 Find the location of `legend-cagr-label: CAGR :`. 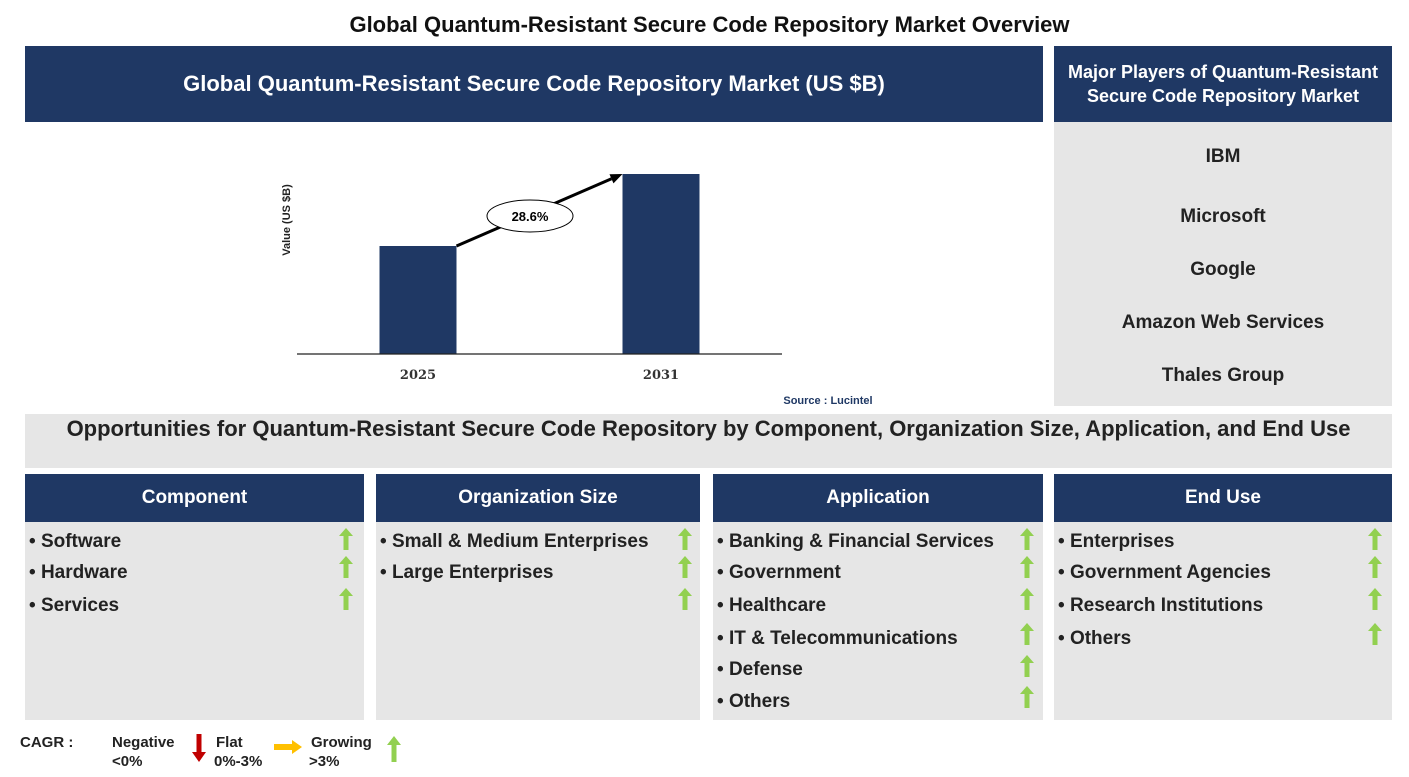

legend-cagr-label: CAGR : is located at coordinates (47, 742).